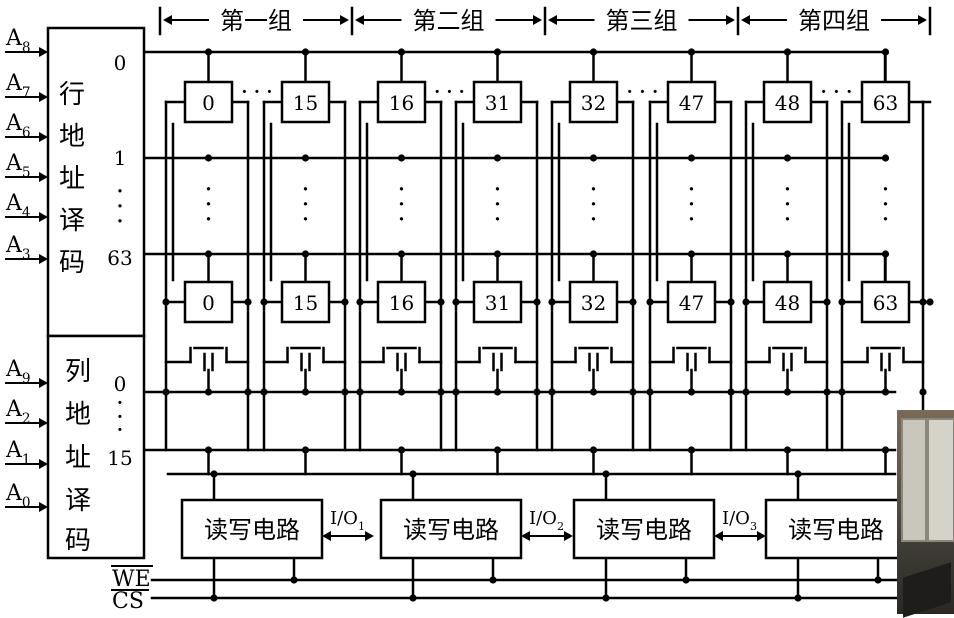  Describe the element at coordinates (739, 520) in the screenshot. I see `io-port-label-3: I/O3` at that location.